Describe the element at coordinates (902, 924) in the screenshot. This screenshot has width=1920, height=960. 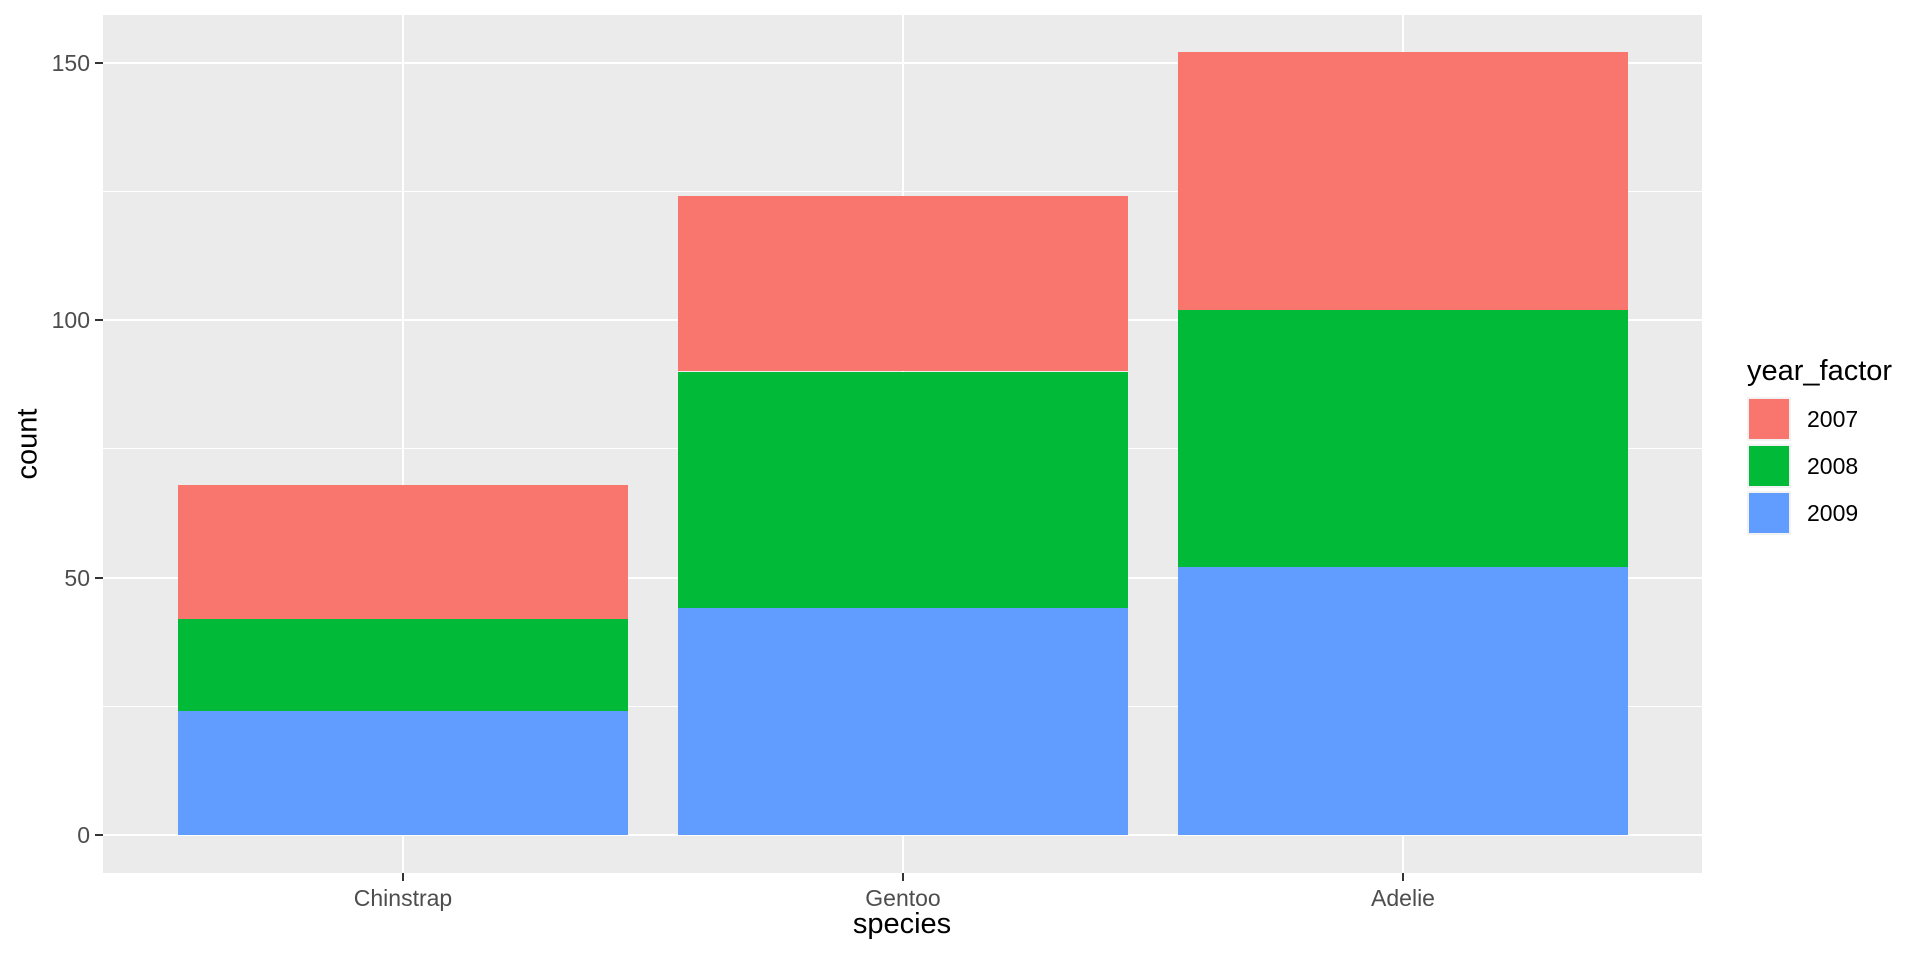
I see `x-axis-title: species` at that location.